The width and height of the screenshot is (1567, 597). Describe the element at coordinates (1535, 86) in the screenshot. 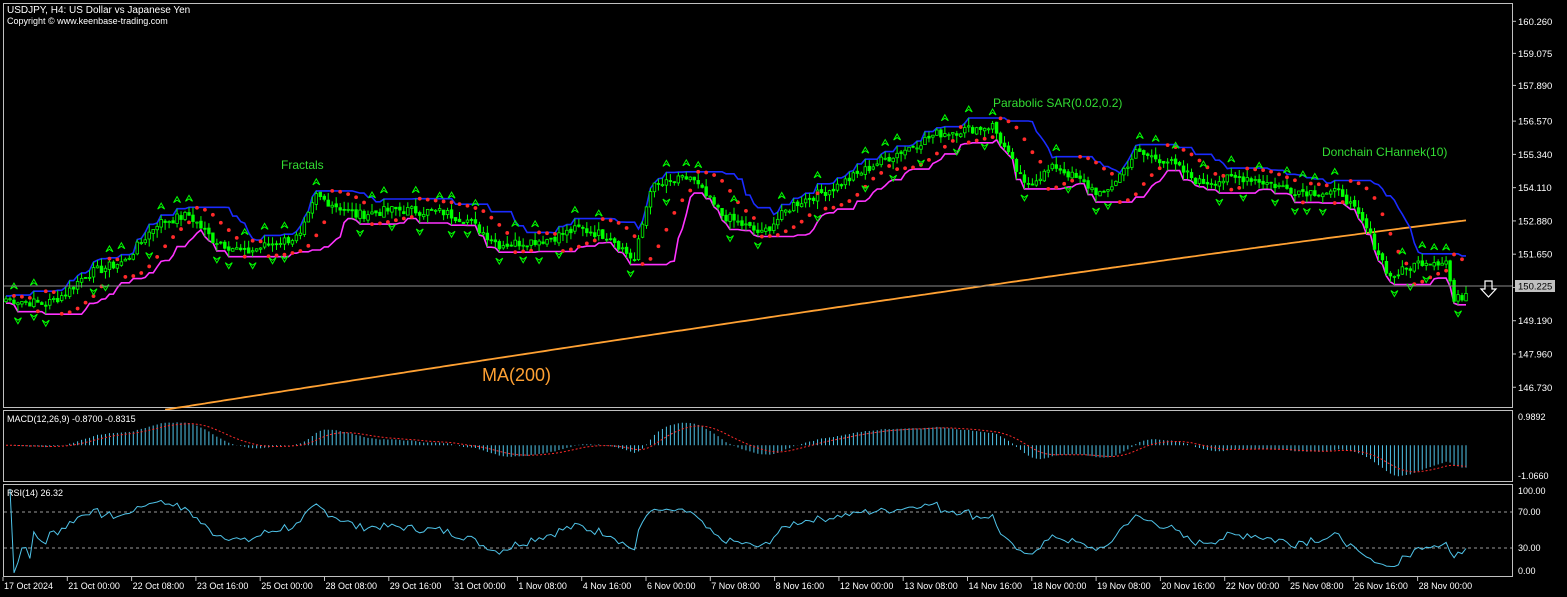

I see `price-tick-label: 157.890` at that location.